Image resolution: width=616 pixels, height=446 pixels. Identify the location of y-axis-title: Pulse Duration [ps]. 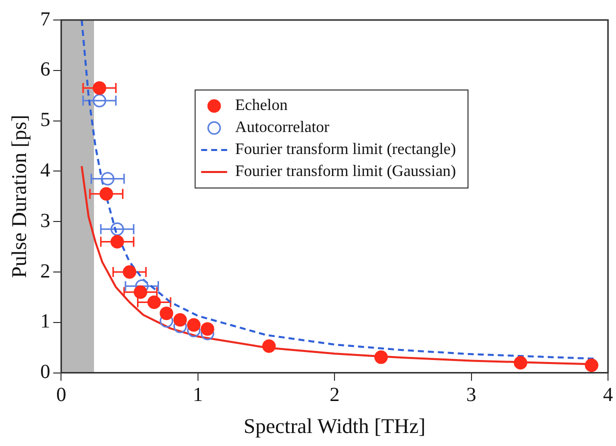
(19, 196).